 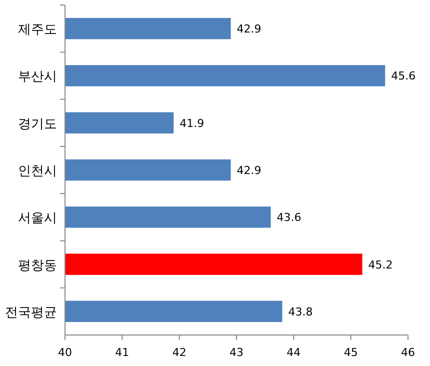 What do you see at coordinates (403, 76) in the screenshot?
I see `data-label: 45.6` at bounding box center [403, 76].